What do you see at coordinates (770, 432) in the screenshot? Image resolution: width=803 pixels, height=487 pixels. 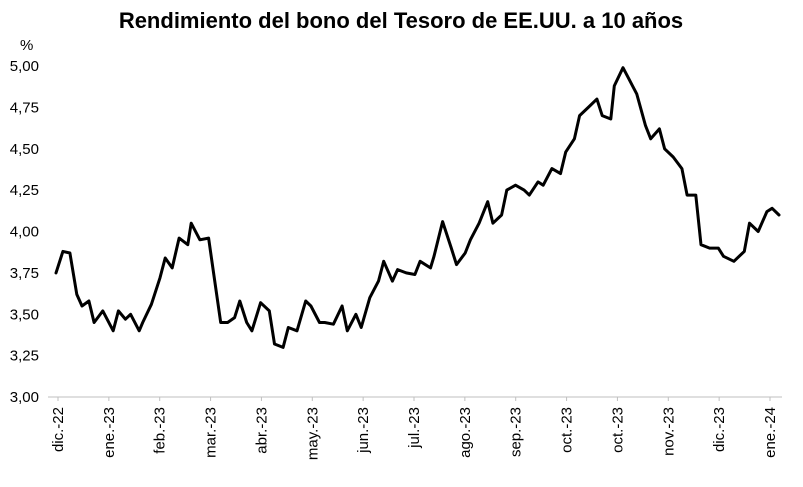 I see `x-tick-label: ene.-24` at bounding box center [770, 432].